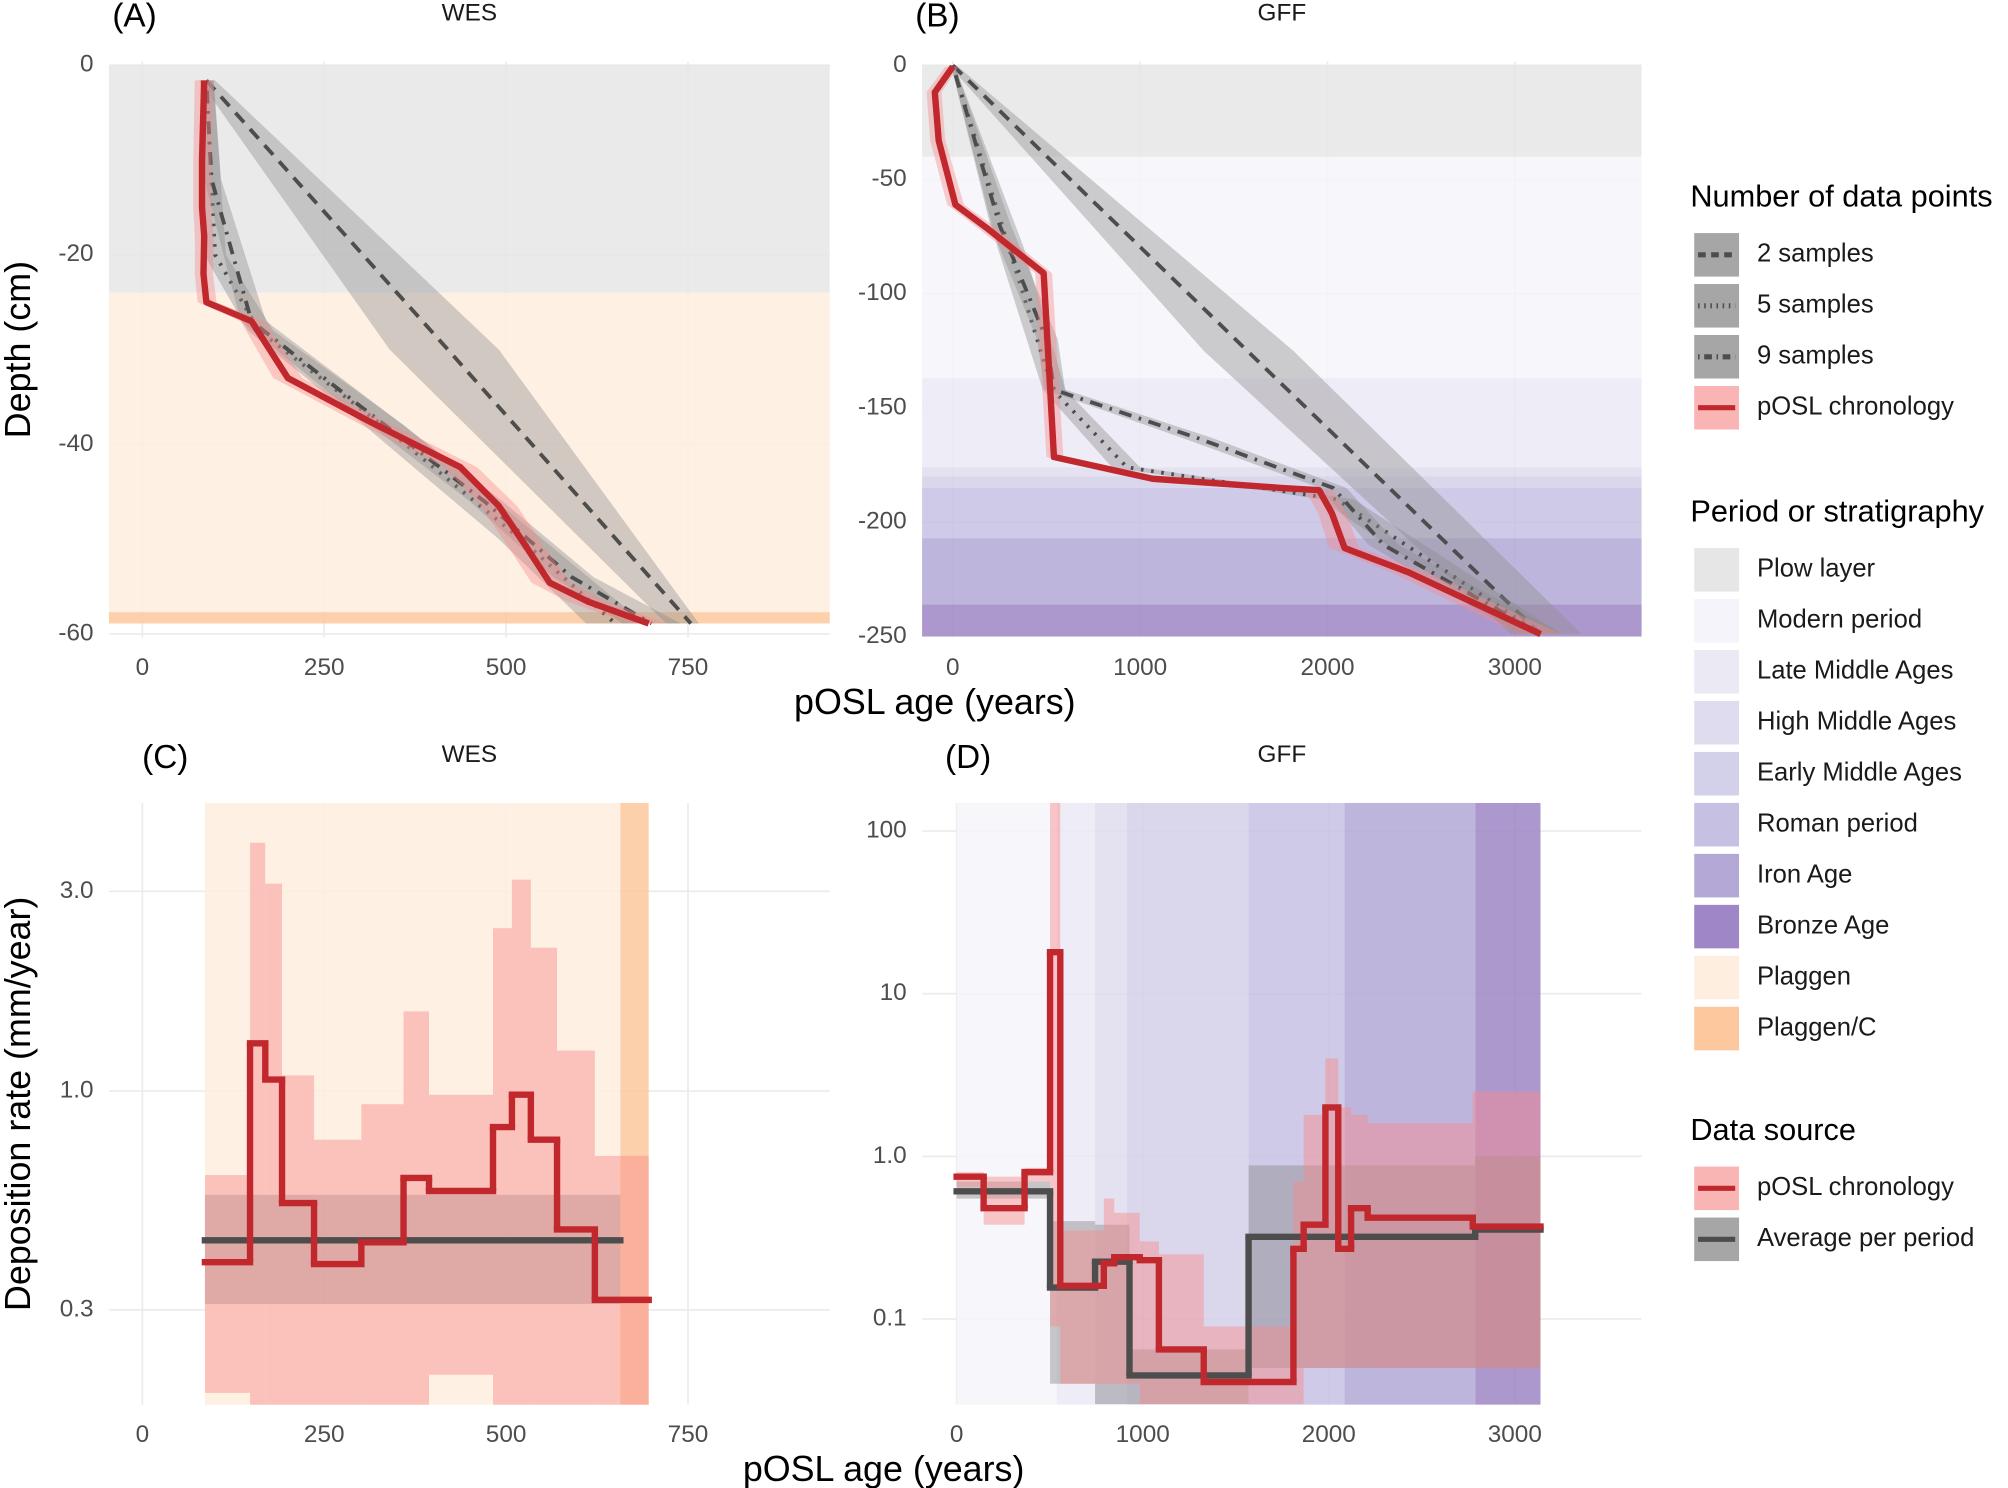  Describe the element at coordinates (882, 635) in the screenshot. I see `y-tick-label: -250` at that location.